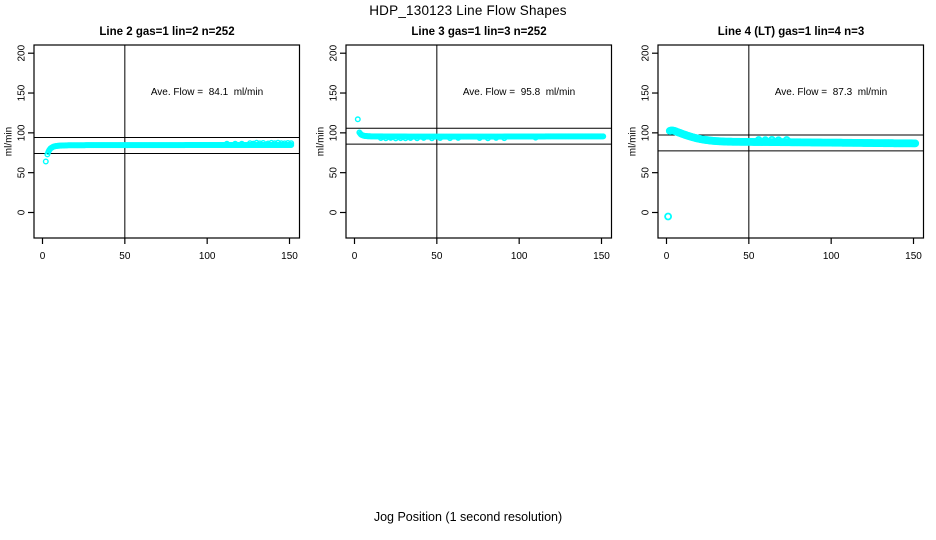  Describe the element at coordinates (831, 92) in the screenshot. I see `ave-flow-annotation-line-4: Ave. Flow = 87.3 ml/min` at that location.